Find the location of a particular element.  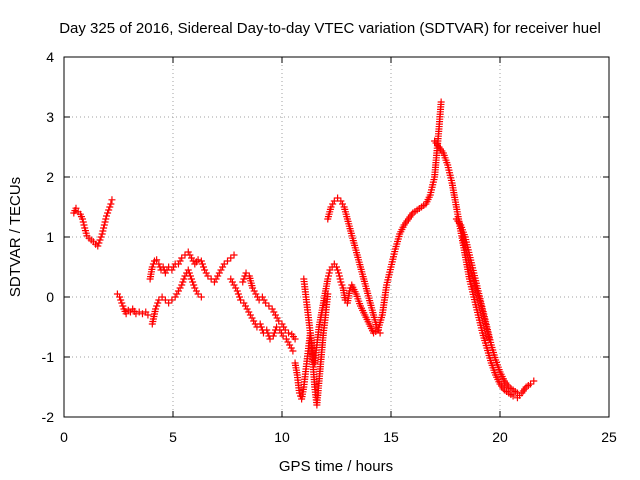

x-axis-label: GPS time / hours is located at coordinates (336, 466).